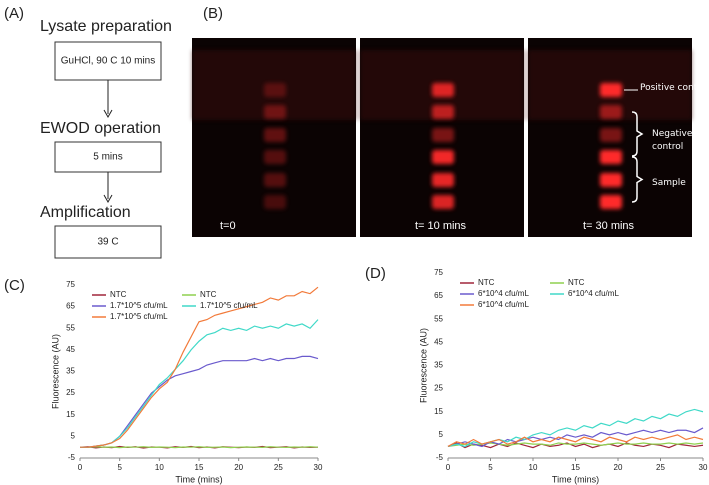 This screenshot has height=485, width=709. I want to click on step-box-text: 39 C, so click(107, 242).